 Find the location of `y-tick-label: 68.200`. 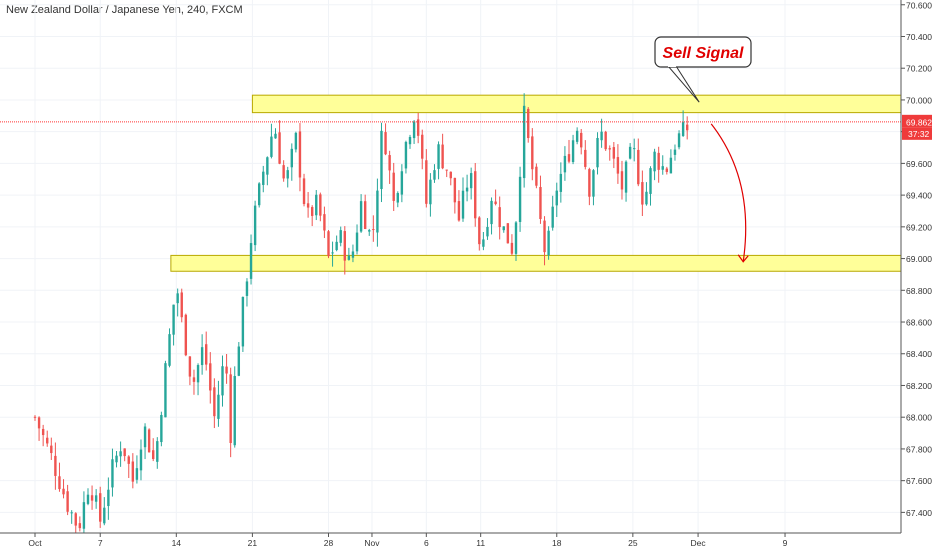

y-tick-label: 68.200 is located at coordinates (919, 386).